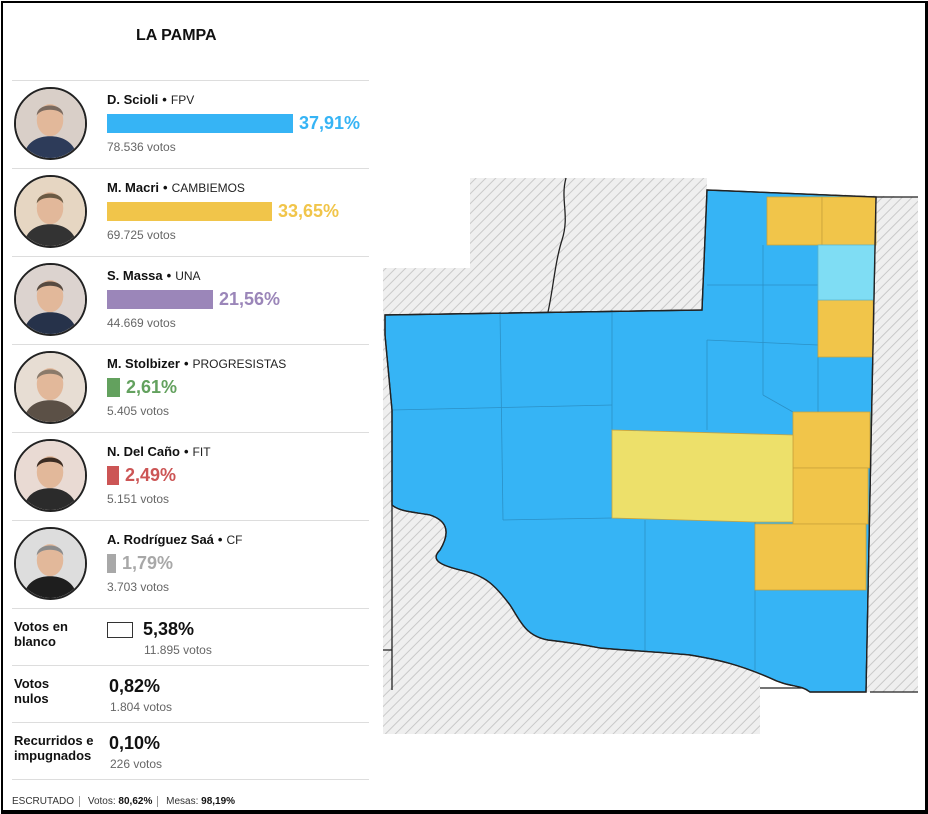 The image size is (928, 814). I want to click on vote-count: 69.725 votos, so click(141, 235).